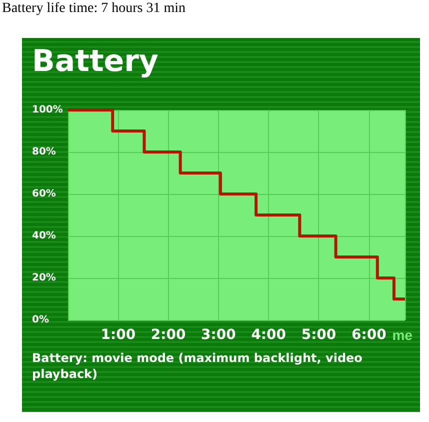  I want to click on y-tick-label: 60%, so click(44, 194).